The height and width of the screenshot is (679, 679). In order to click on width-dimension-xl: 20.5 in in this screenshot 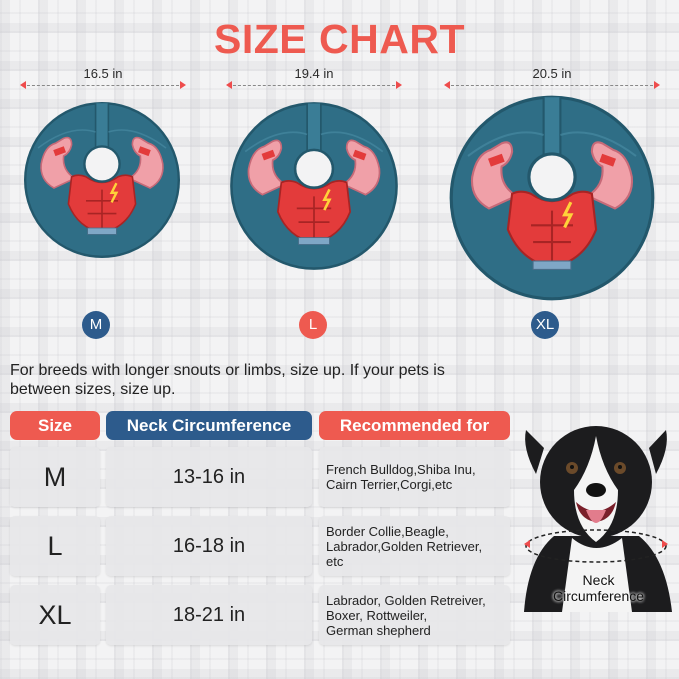, I will do `click(552, 81)`.